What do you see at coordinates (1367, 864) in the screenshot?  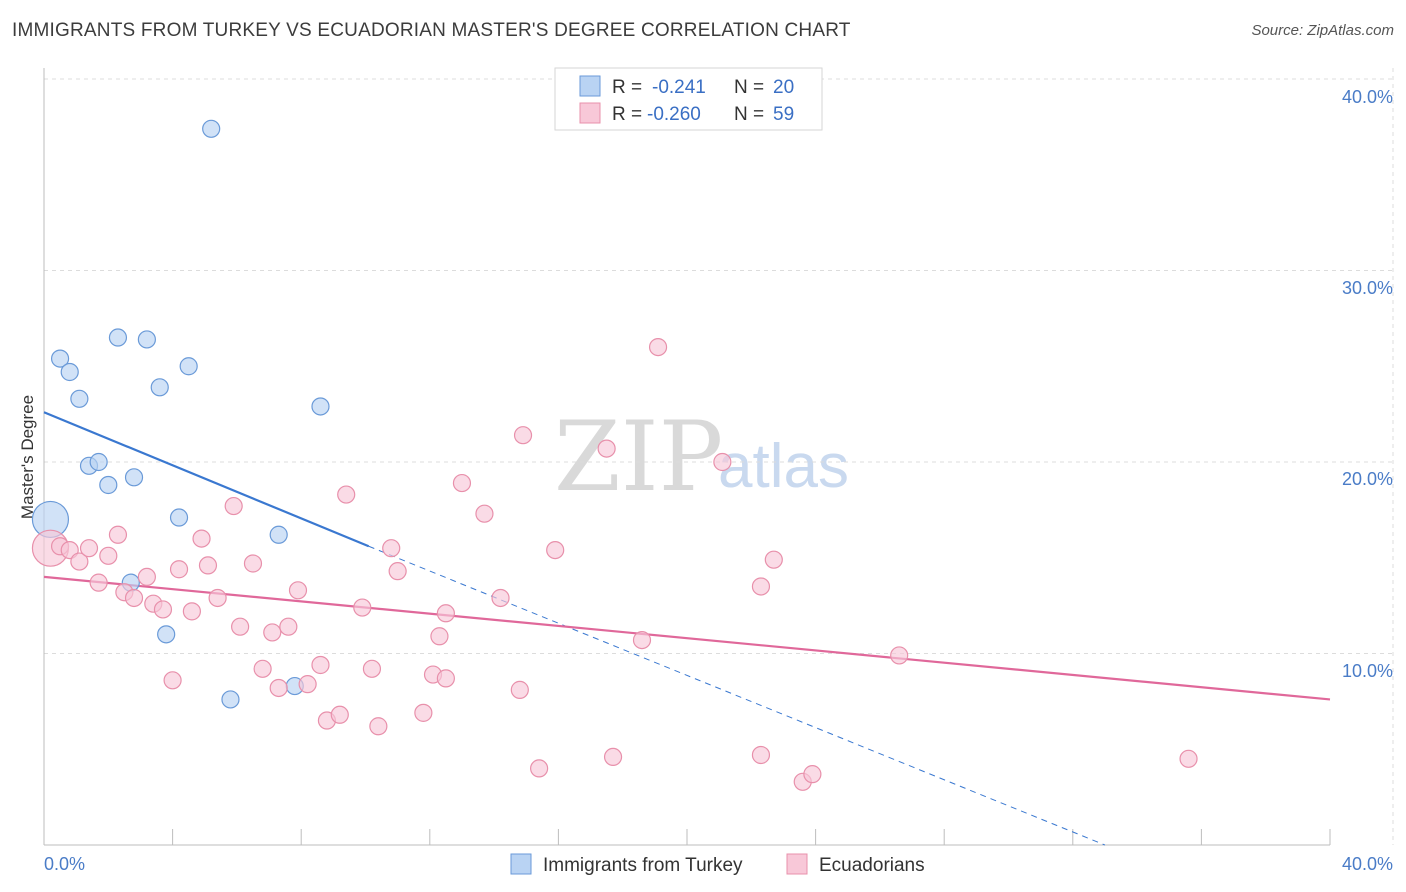 I see `x-tick-label-max: 40.0%` at bounding box center [1367, 864].